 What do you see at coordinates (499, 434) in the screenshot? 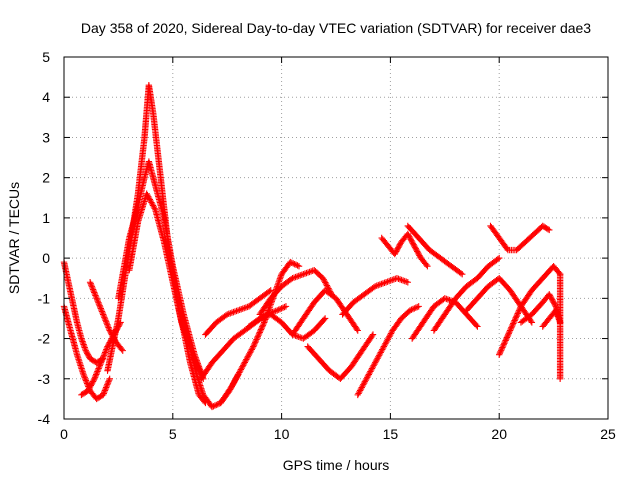
I see `x-tick-label: 20` at bounding box center [499, 434].